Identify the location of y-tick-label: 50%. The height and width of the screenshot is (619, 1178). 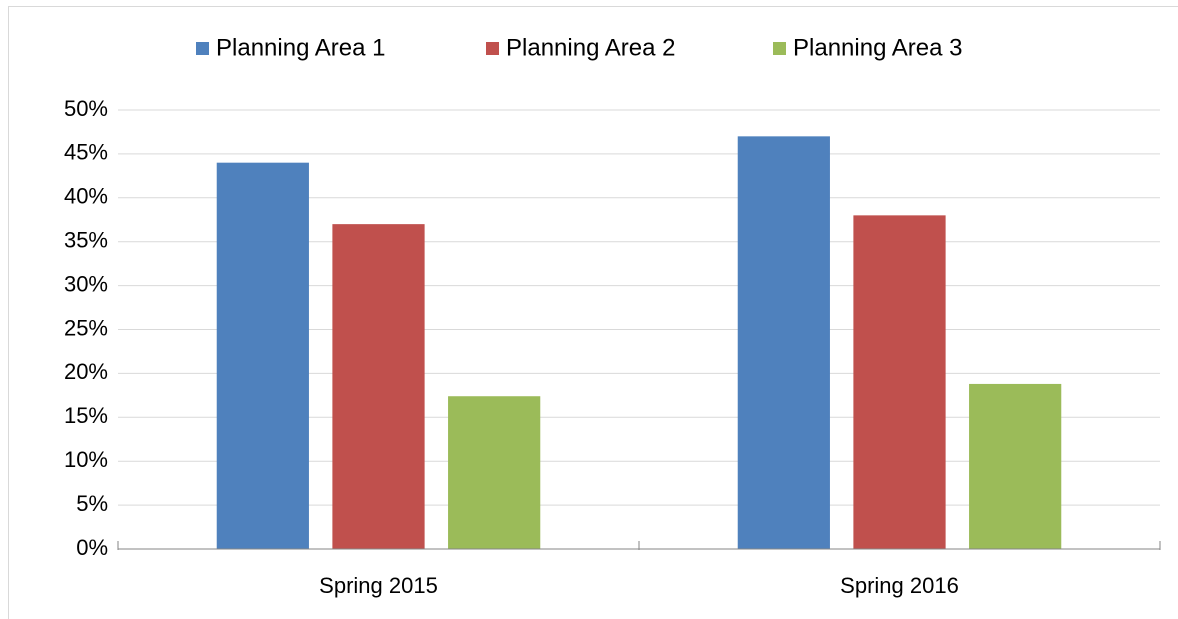
(86, 108).